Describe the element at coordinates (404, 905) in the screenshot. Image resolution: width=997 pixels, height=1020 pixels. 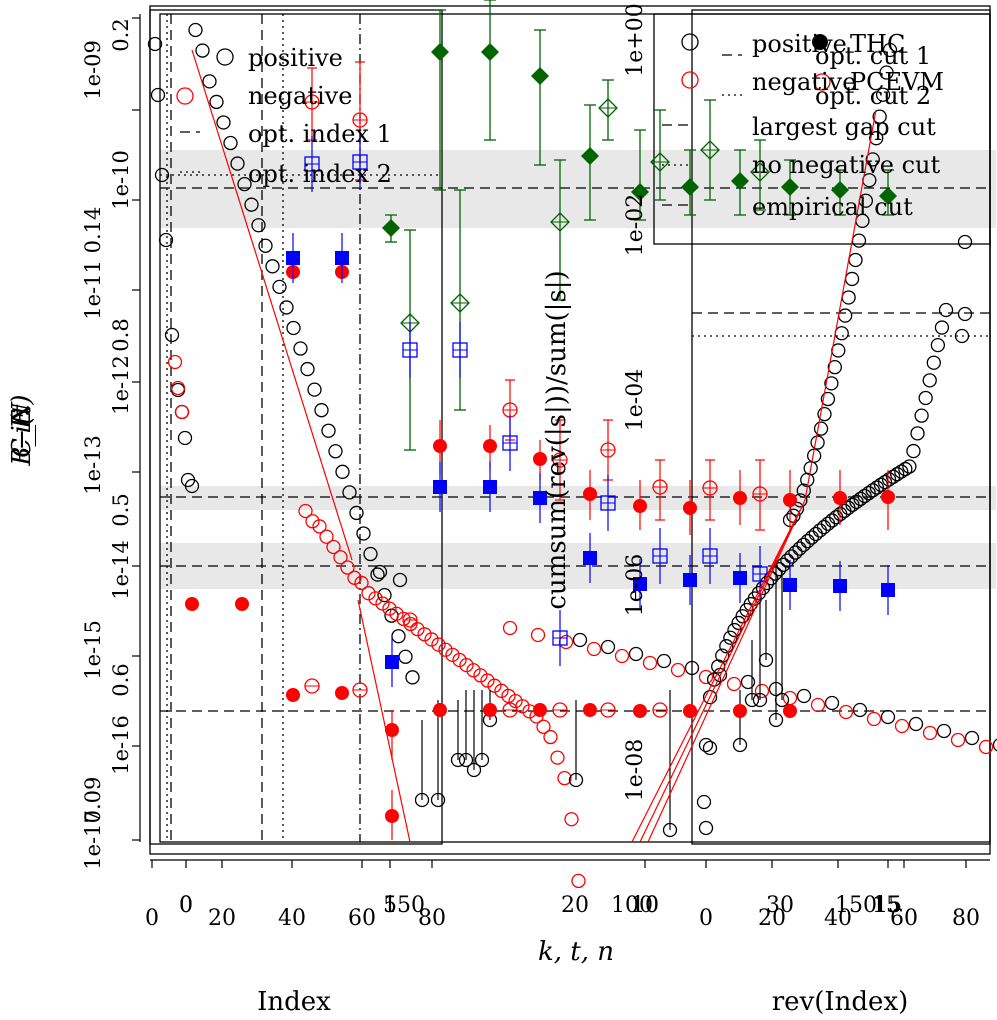
I see `xtick-extra-150a: 150` at that location.